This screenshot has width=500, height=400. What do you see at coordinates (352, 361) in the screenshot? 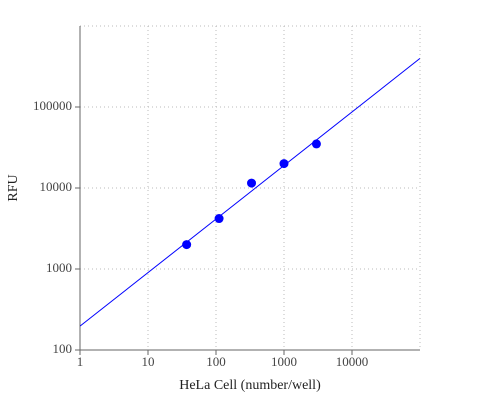
I see `x-tick-label: 10000` at bounding box center [352, 361].